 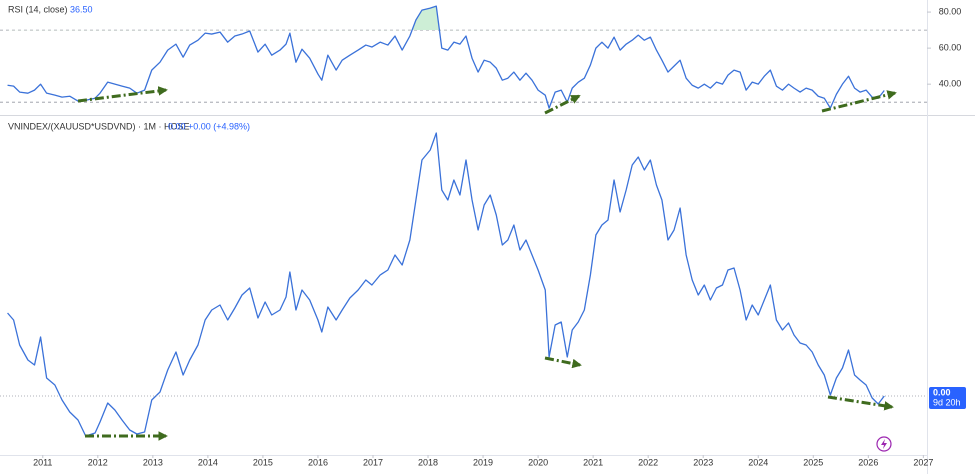 What do you see at coordinates (923, 462) in the screenshot?
I see `x-tick-label: 2027` at bounding box center [923, 462].